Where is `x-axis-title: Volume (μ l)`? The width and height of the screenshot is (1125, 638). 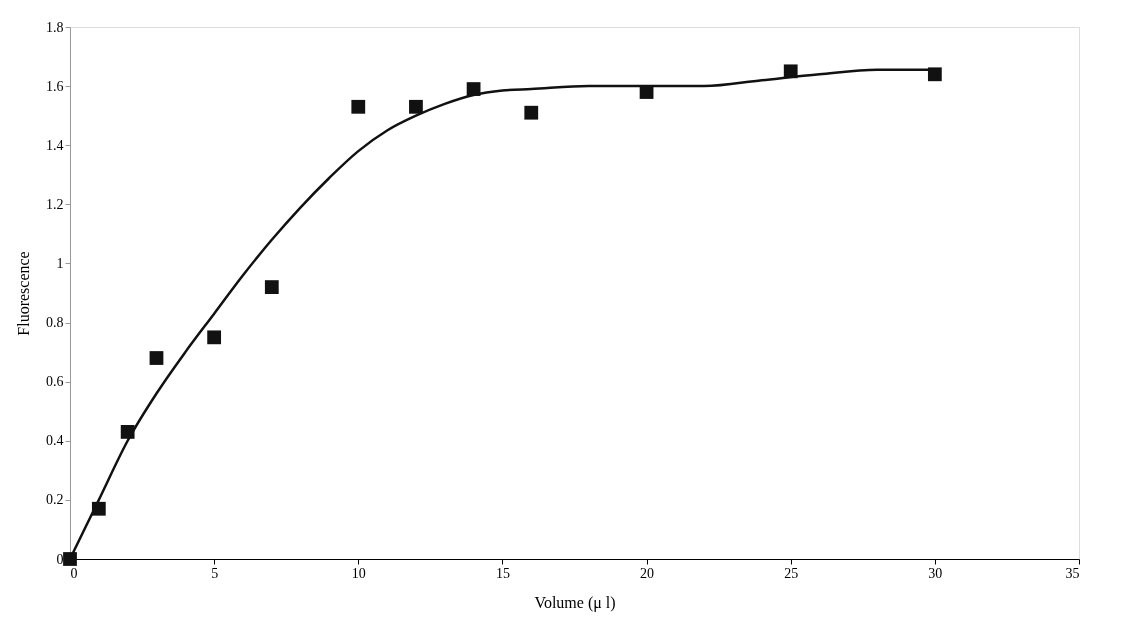
x-axis-title: Volume (μ l) is located at coordinates (575, 602).